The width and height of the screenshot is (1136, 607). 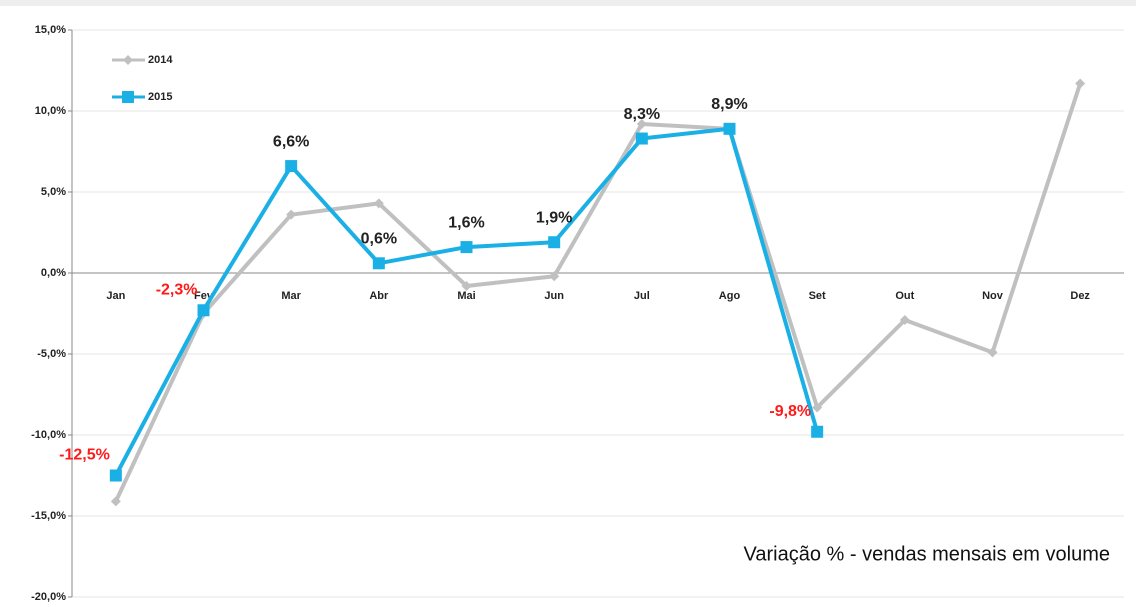 I want to click on data-label: 8,3%, so click(x=642, y=114).